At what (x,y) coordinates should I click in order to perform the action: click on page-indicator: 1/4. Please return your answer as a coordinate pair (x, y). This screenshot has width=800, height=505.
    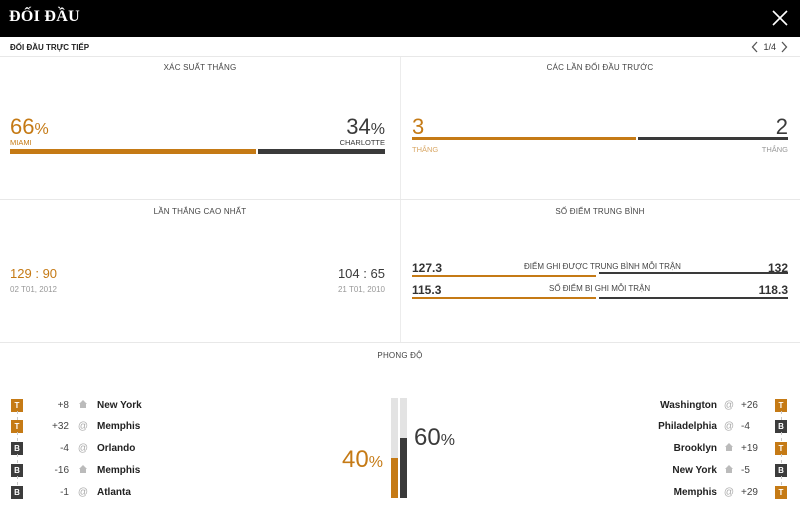
    Looking at the image, I should click on (769, 47).